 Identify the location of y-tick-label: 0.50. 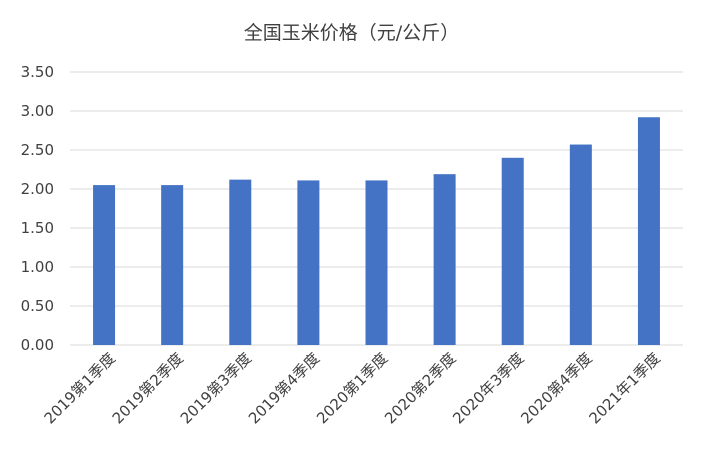
(37, 306).